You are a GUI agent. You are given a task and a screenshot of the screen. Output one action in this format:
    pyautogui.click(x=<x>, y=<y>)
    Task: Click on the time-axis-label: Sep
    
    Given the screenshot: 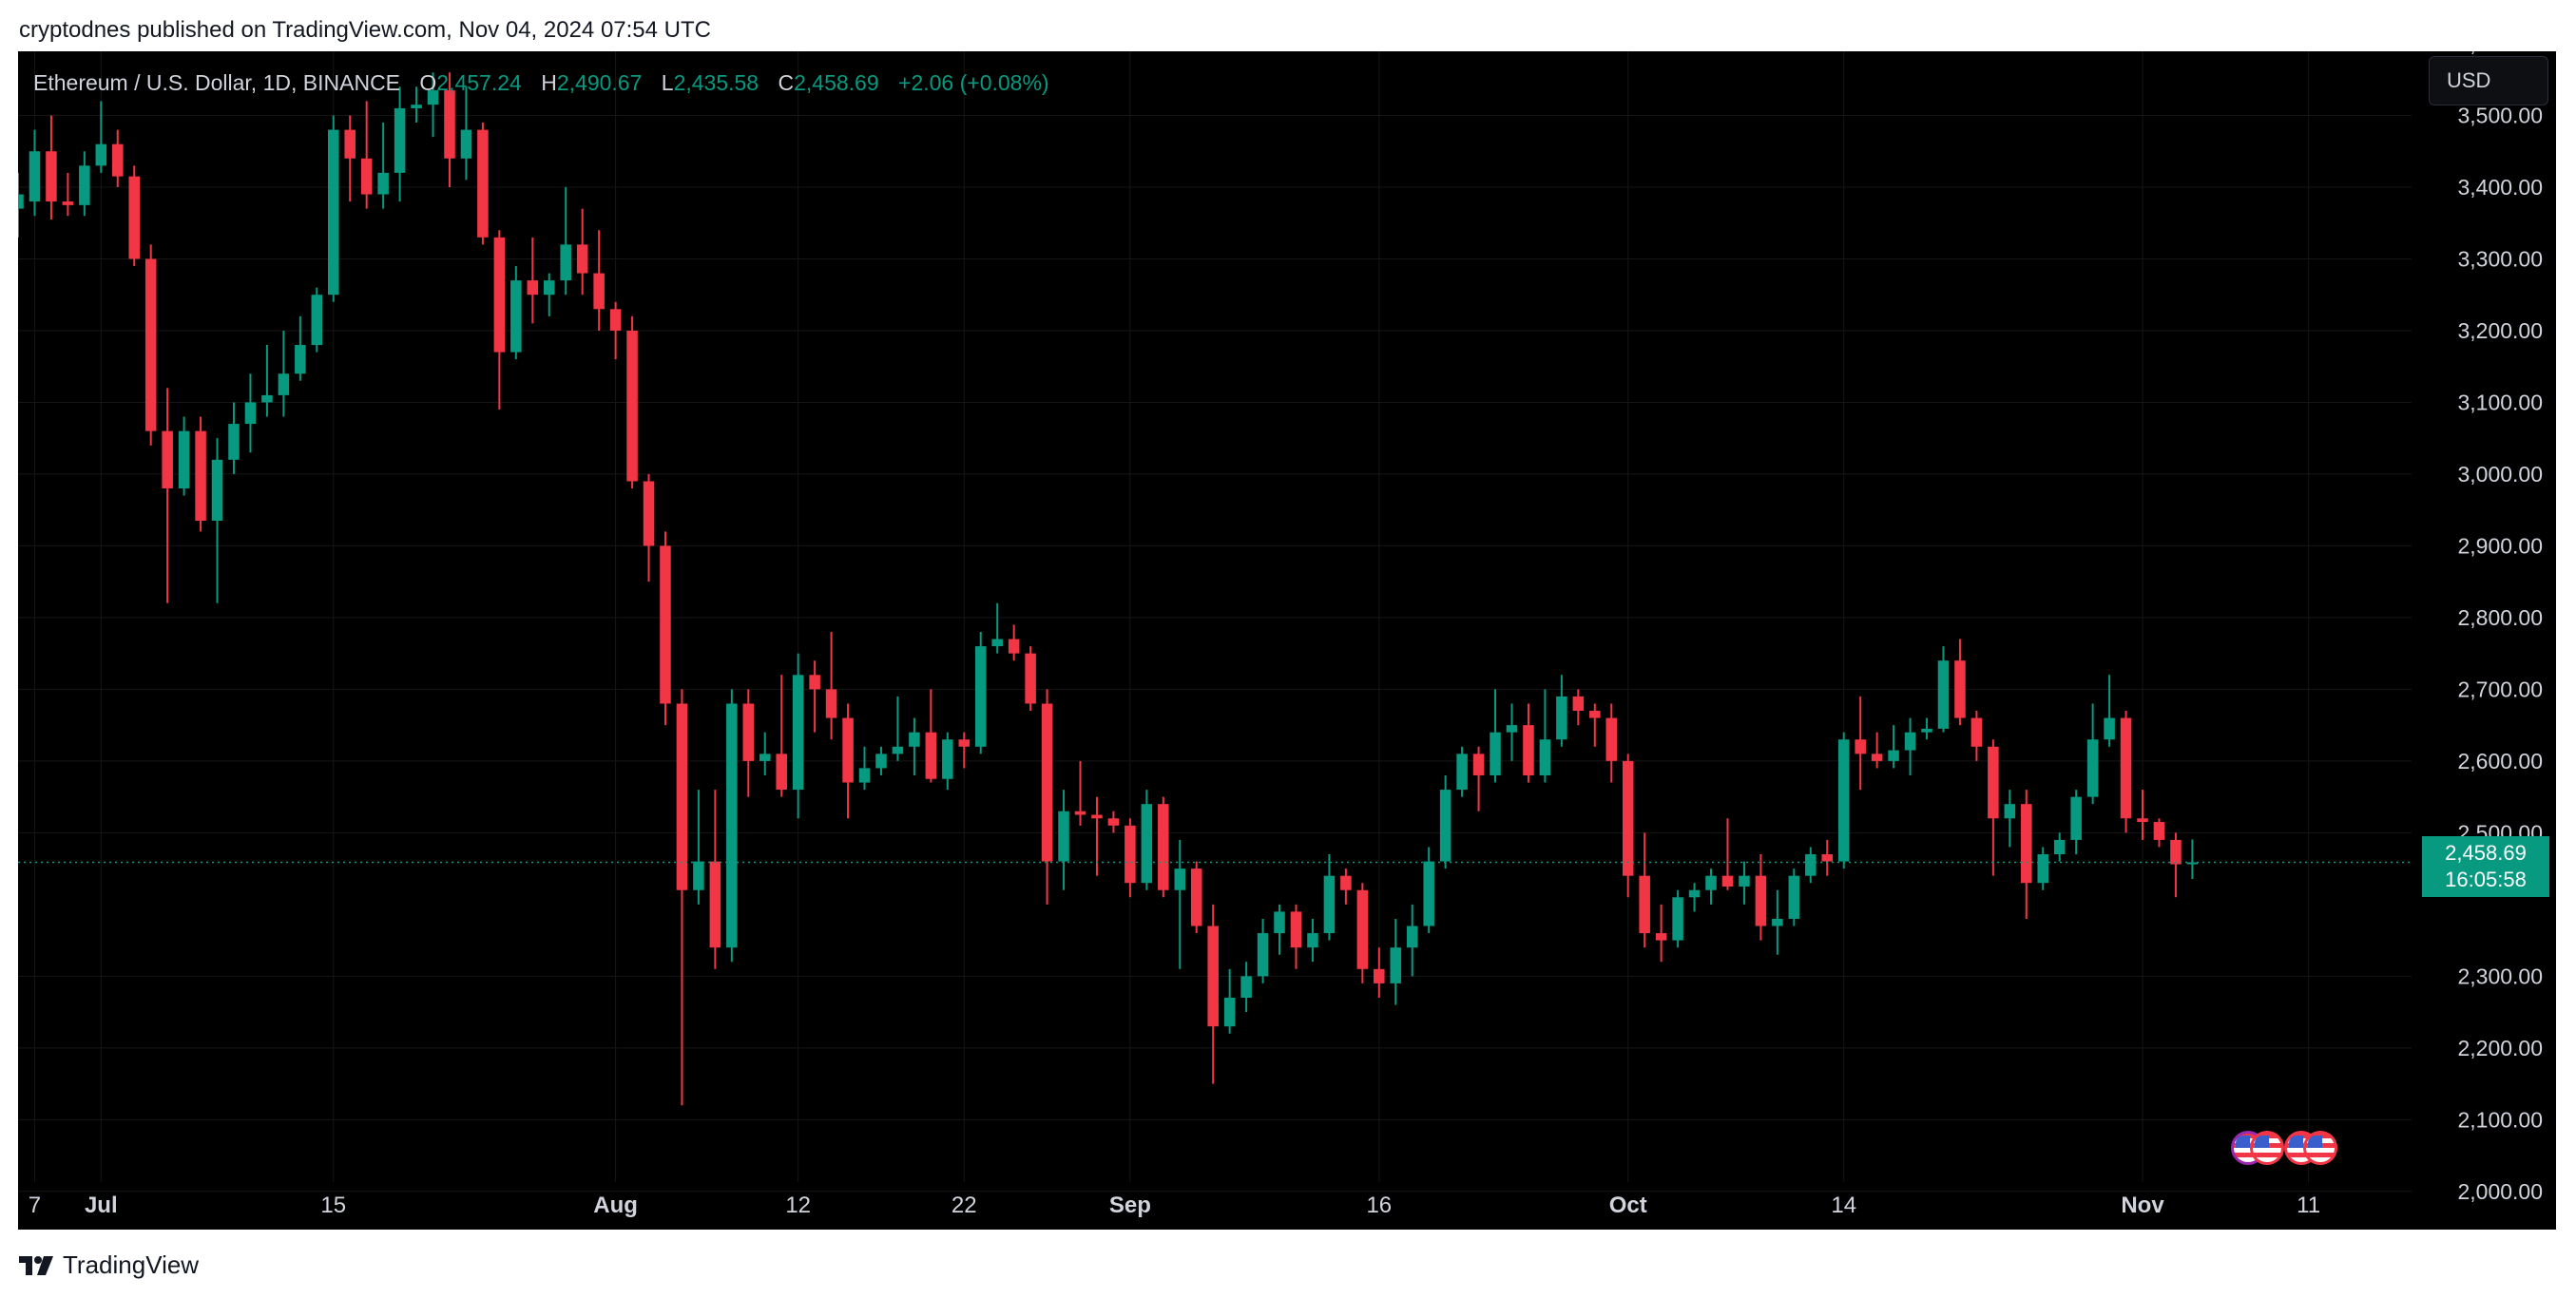 What is the action you would take?
    pyautogui.click(x=1130, y=1205)
    